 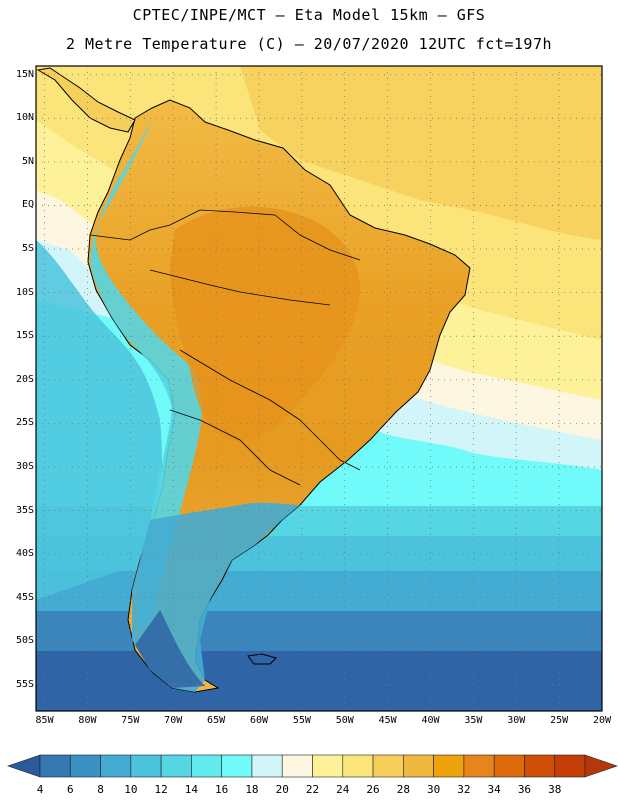 What do you see at coordinates (27, 205) in the screenshot?
I see `lat-label: EQ` at bounding box center [27, 205].